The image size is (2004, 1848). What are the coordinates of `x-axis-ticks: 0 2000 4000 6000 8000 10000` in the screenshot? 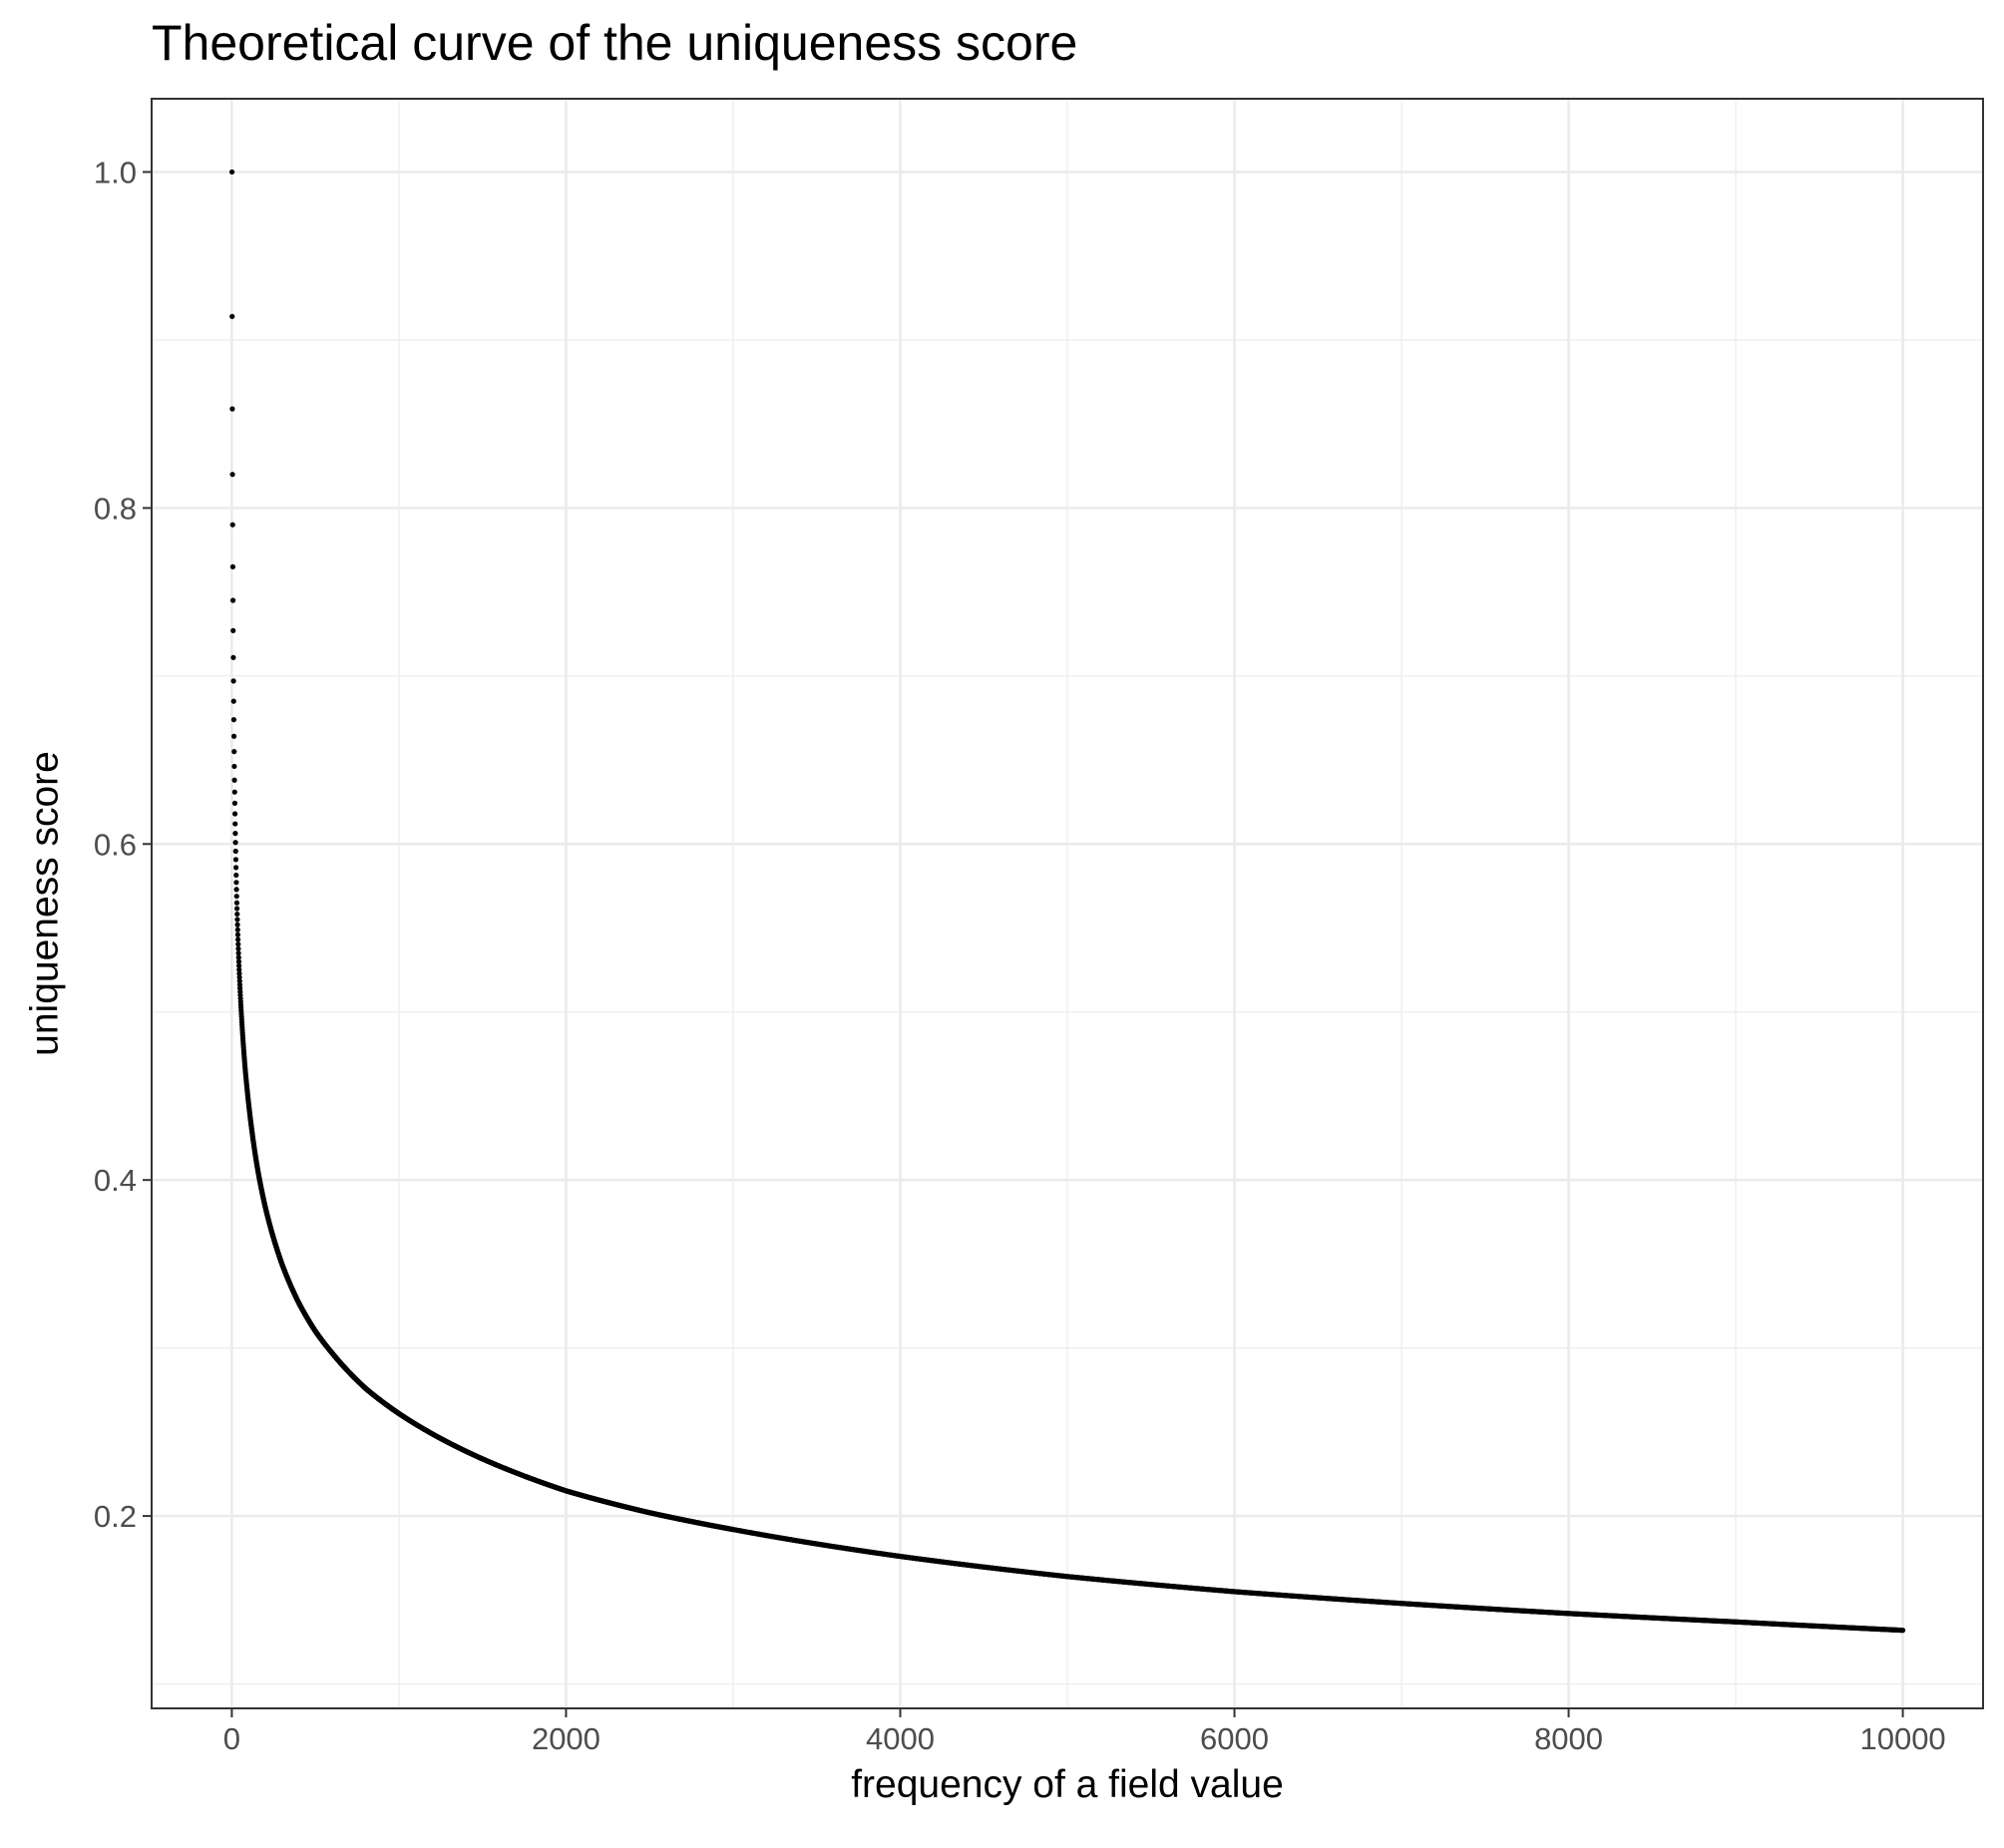 It's located at (1084, 1732).